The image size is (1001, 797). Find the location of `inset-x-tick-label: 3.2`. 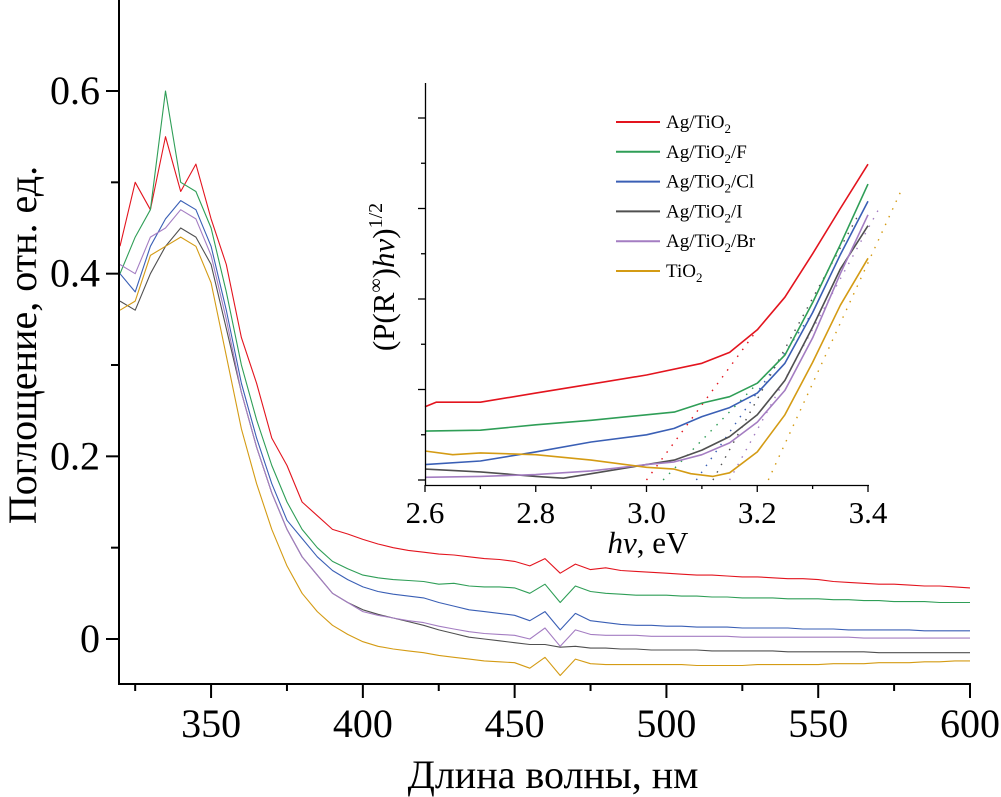

inset-x-tick-label: 3.2 is located at coordinates (757, 512).